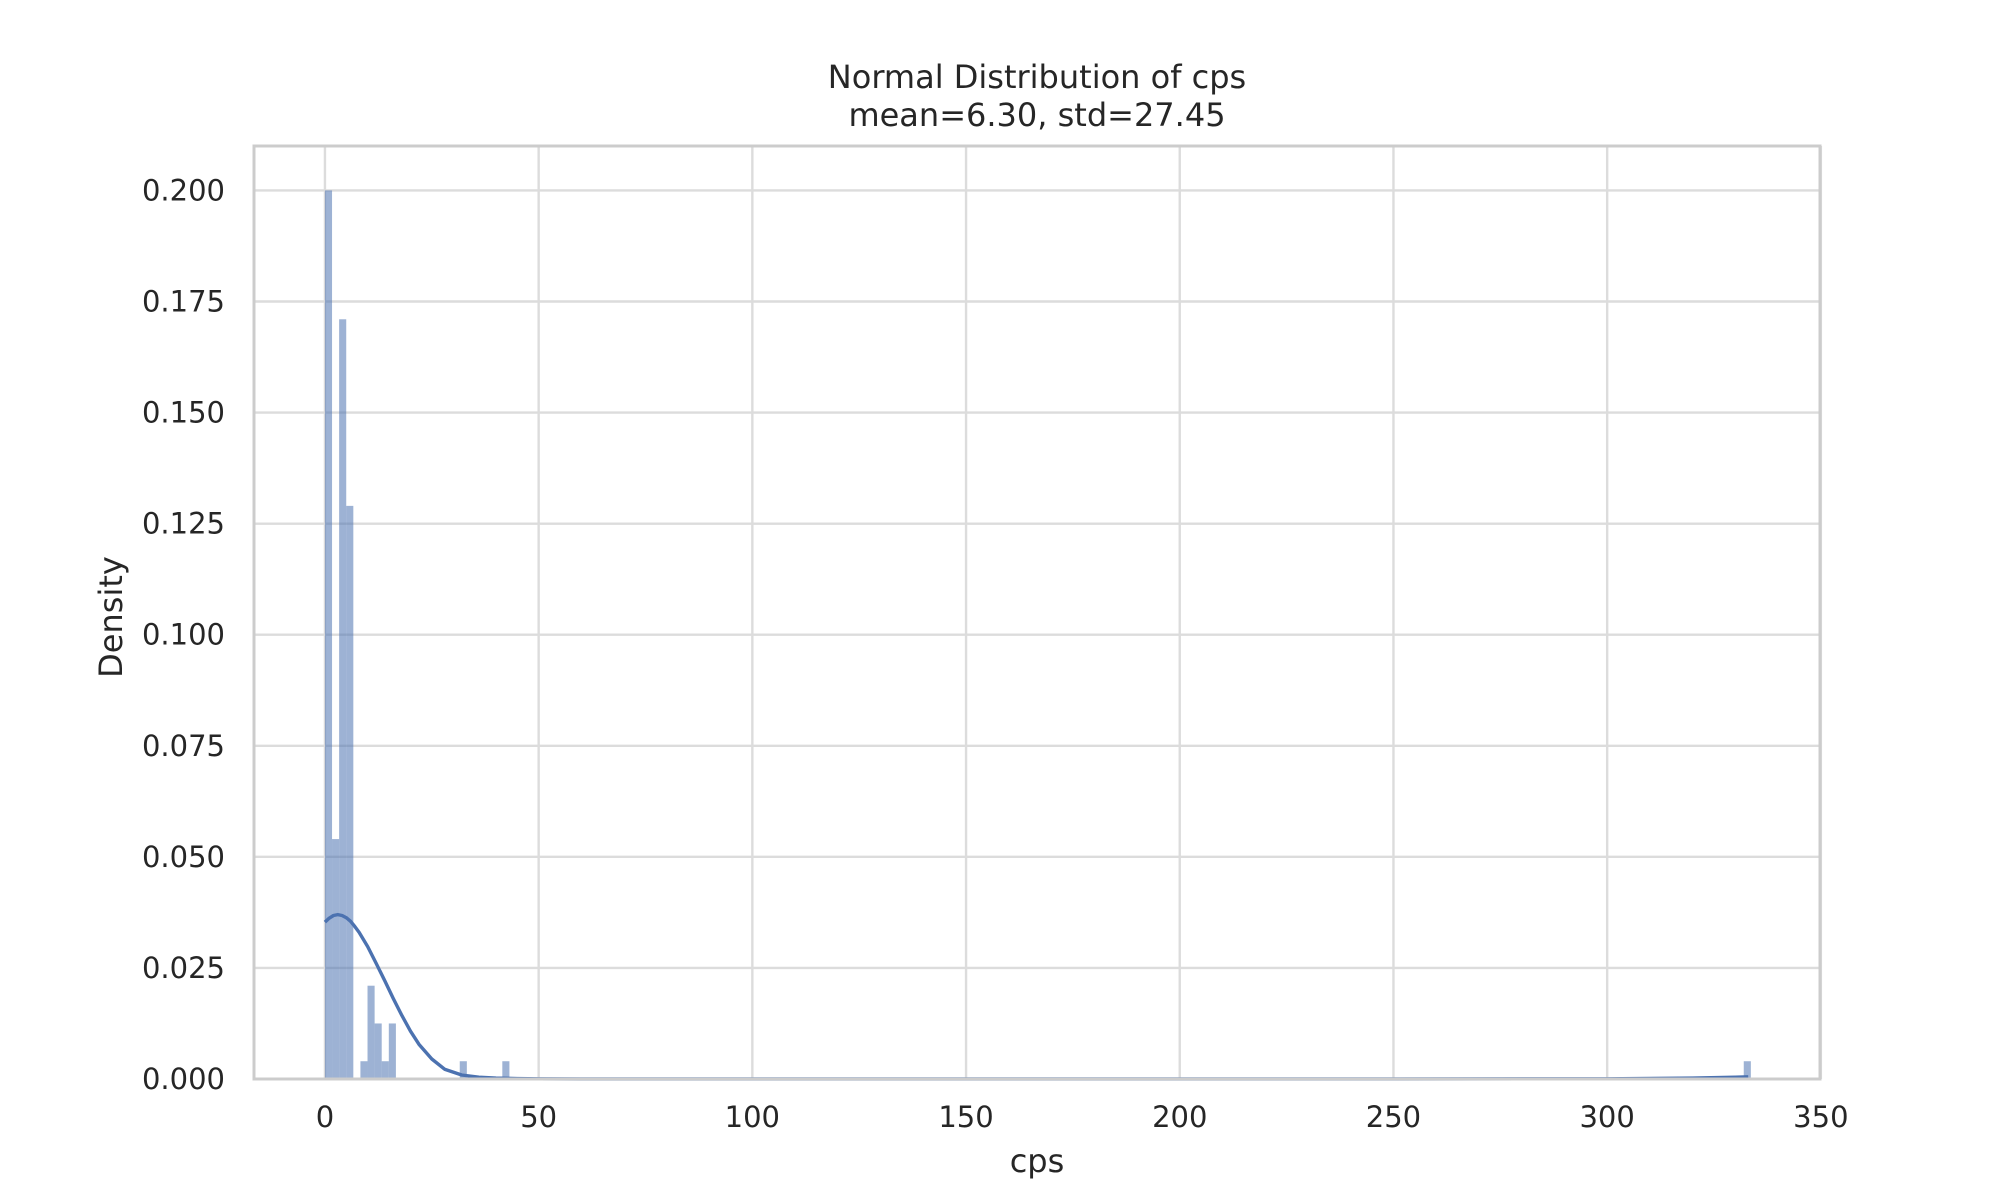 The height and width of the screenshot is (1200, 2000). I want to click on y-tick-label: 0.075, so click(183, 746).